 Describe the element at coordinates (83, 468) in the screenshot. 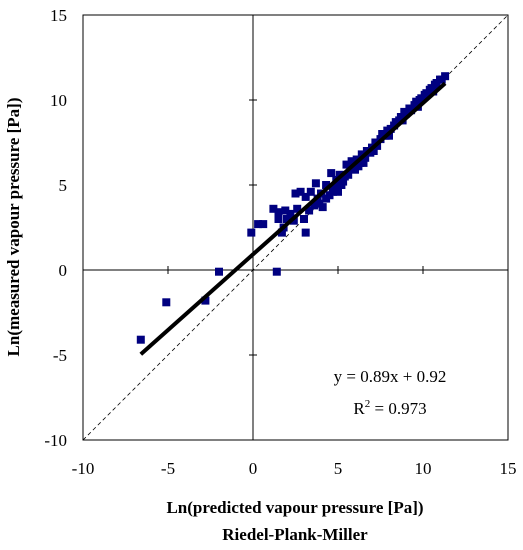

I see `x-tick-label: -10` at that location.